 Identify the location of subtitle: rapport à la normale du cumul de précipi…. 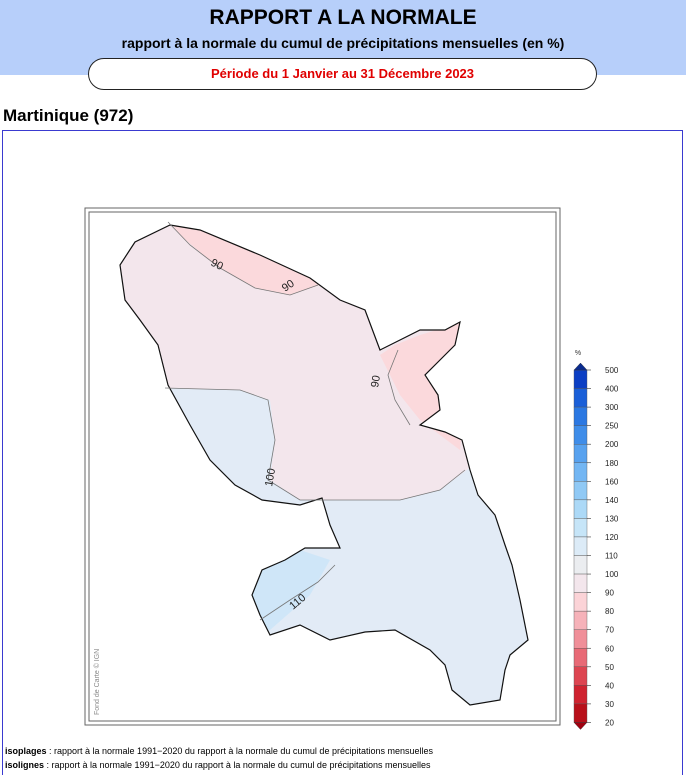
(343, 43).